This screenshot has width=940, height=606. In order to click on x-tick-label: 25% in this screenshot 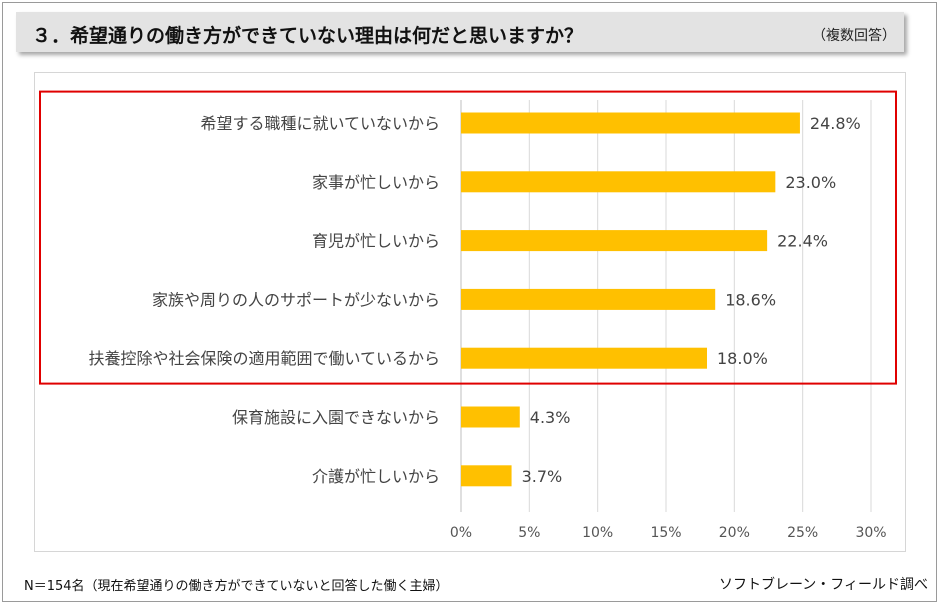, I will do `click(802, 533)`.